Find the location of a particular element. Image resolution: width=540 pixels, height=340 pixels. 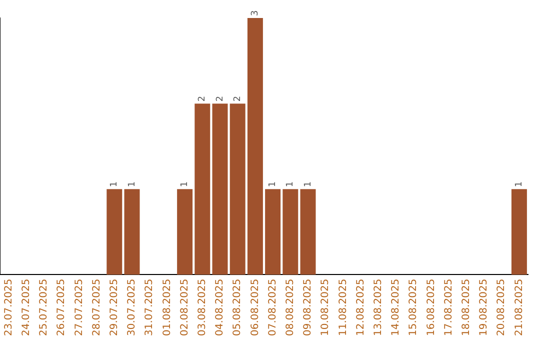

x-tick-label: 18.08.2025 is located at coordinates (466, 307).